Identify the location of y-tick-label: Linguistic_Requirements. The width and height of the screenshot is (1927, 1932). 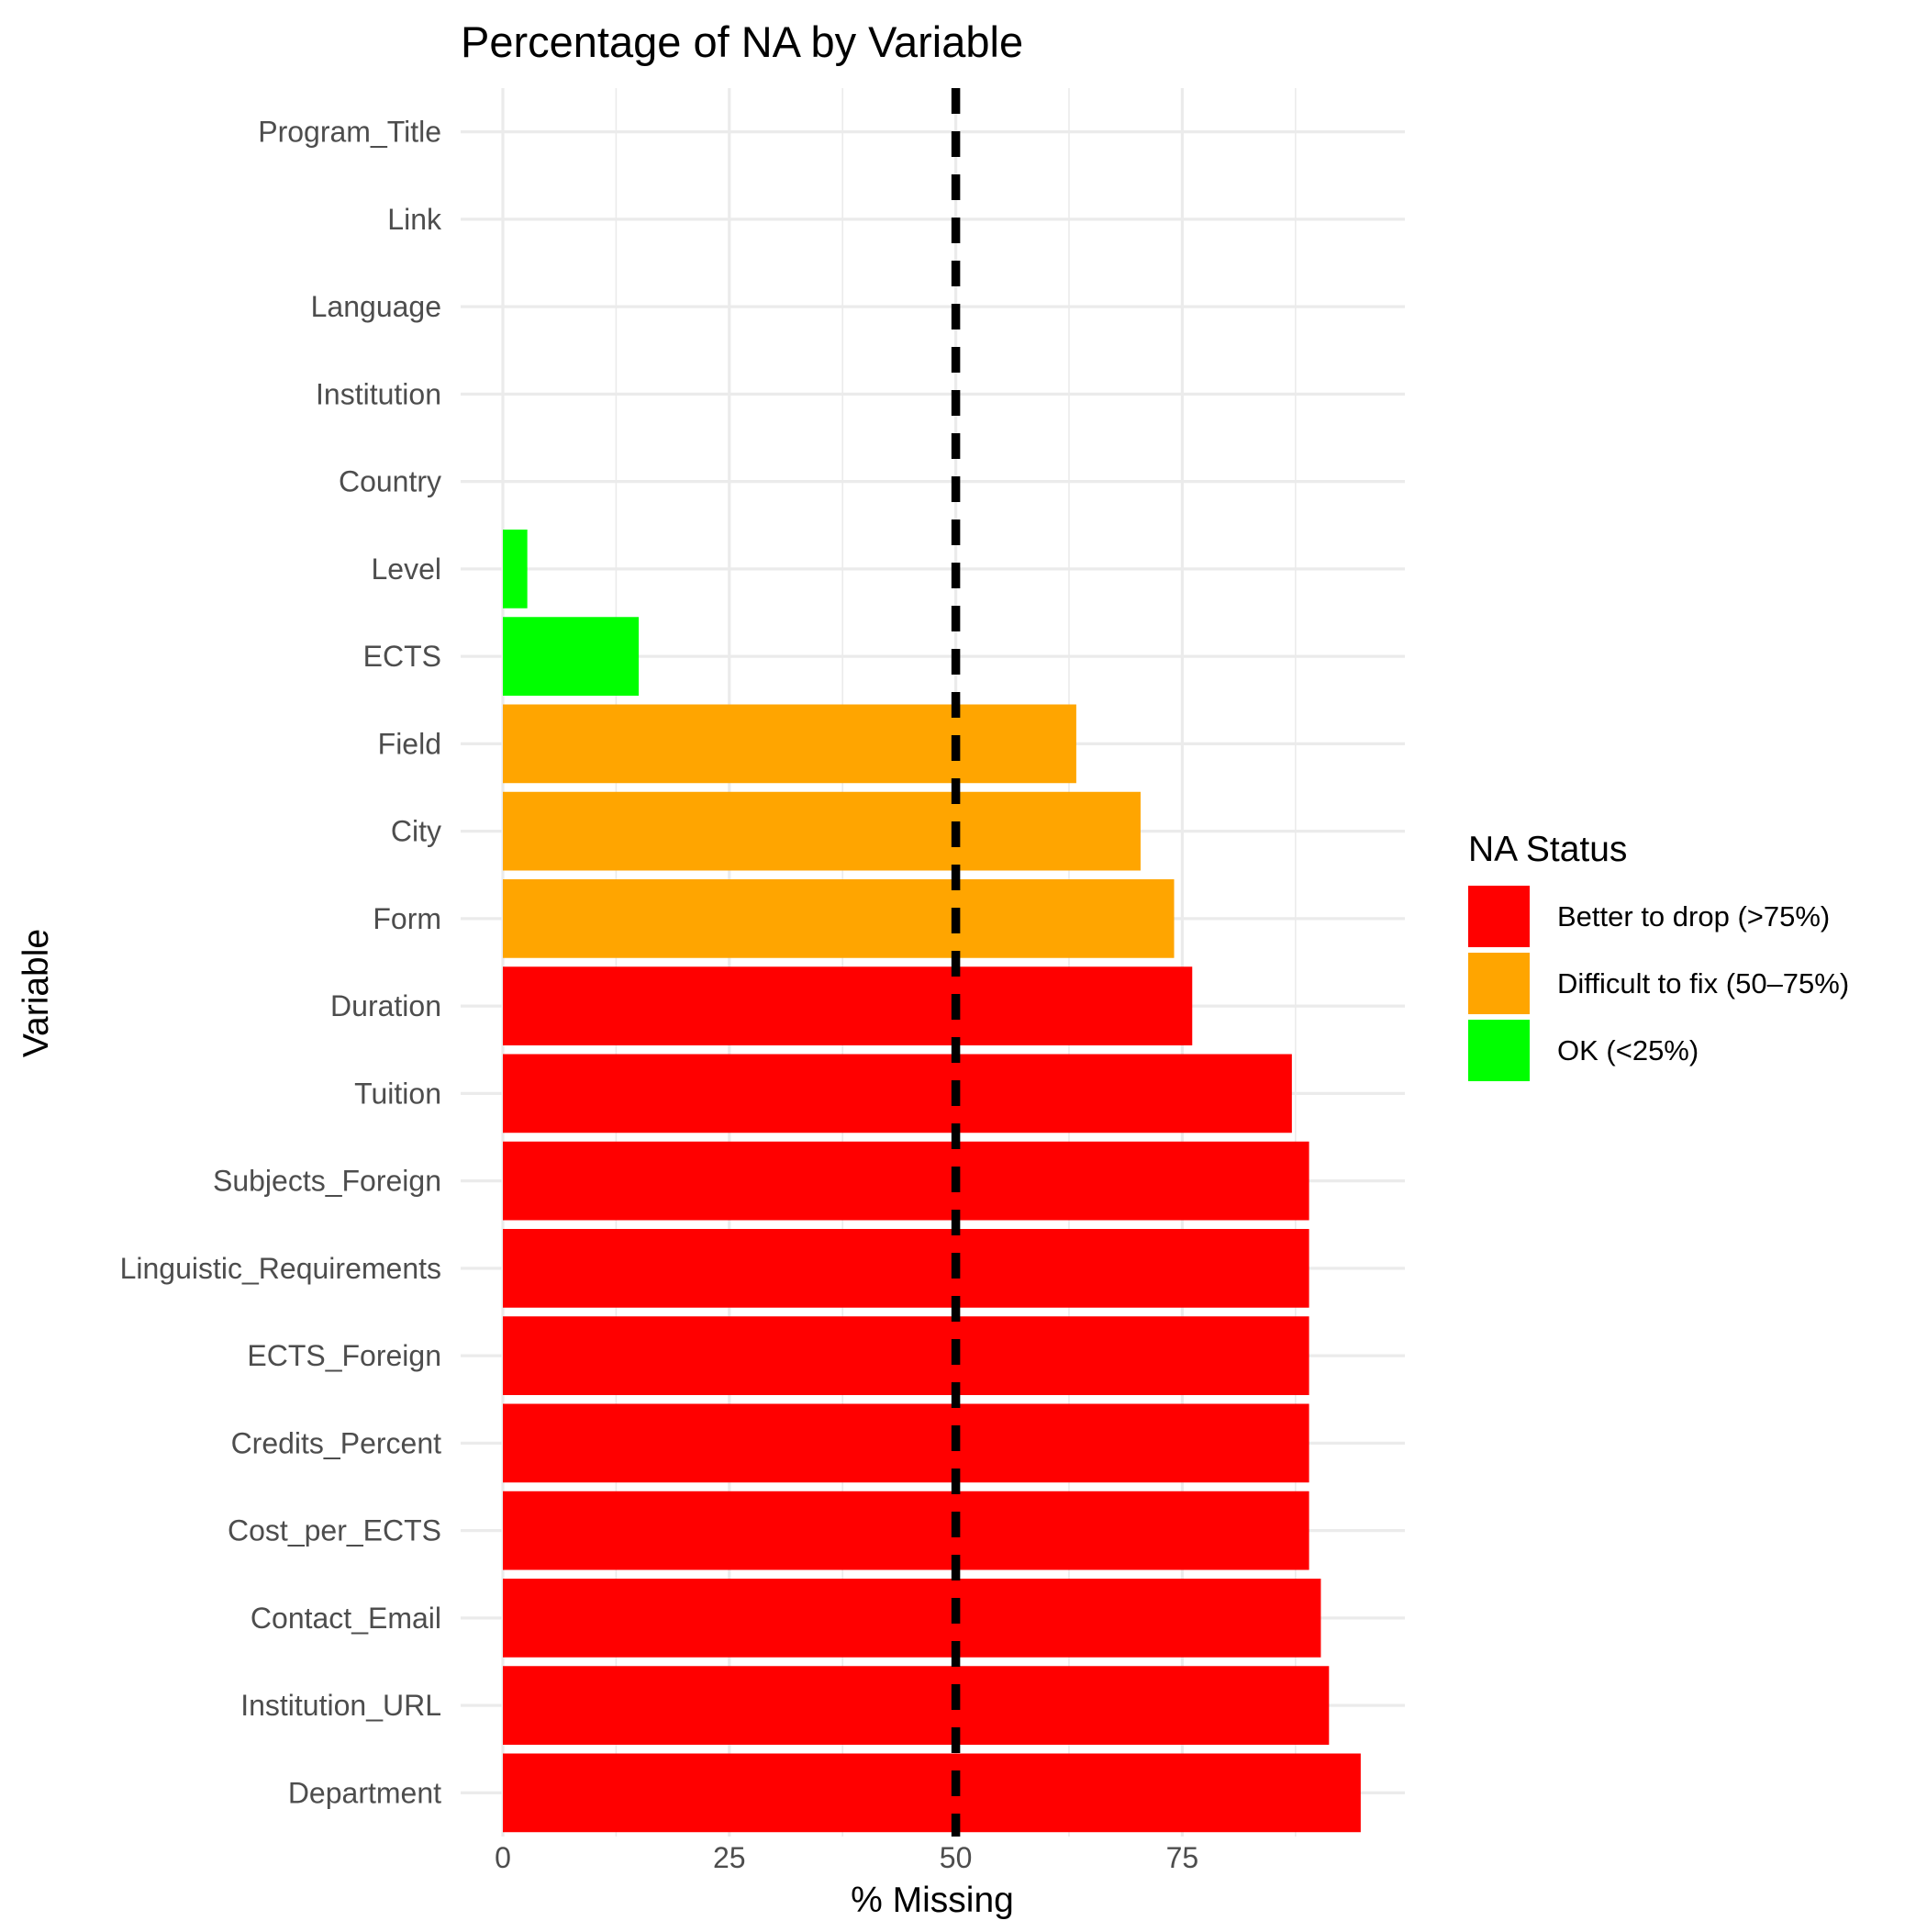
(280, 1268).